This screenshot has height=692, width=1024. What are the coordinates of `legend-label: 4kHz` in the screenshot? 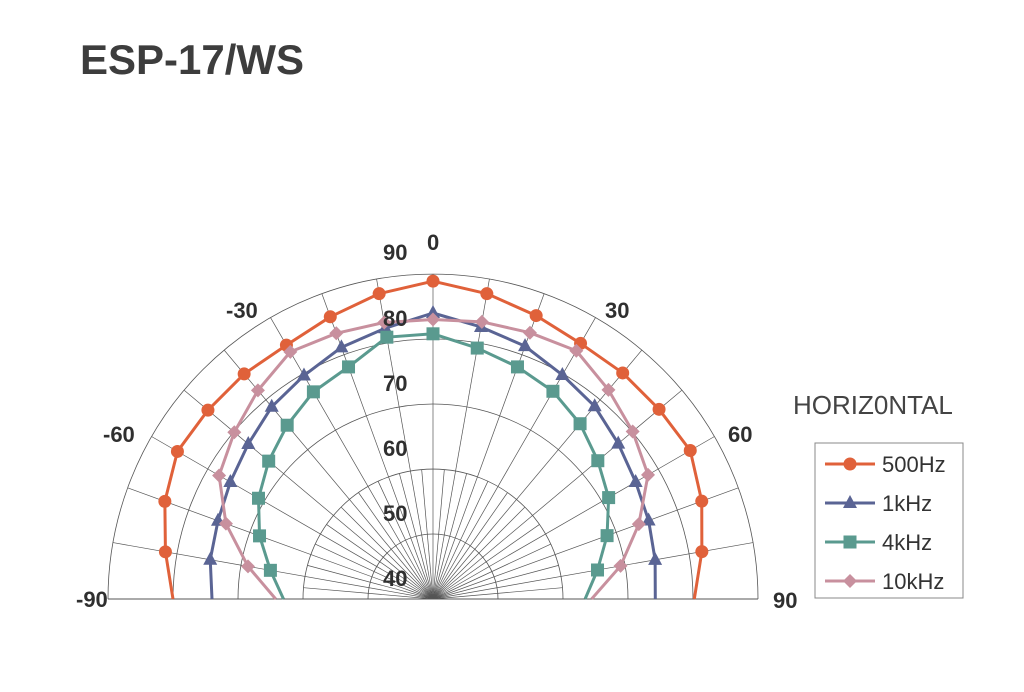 It's located at (907, 542).